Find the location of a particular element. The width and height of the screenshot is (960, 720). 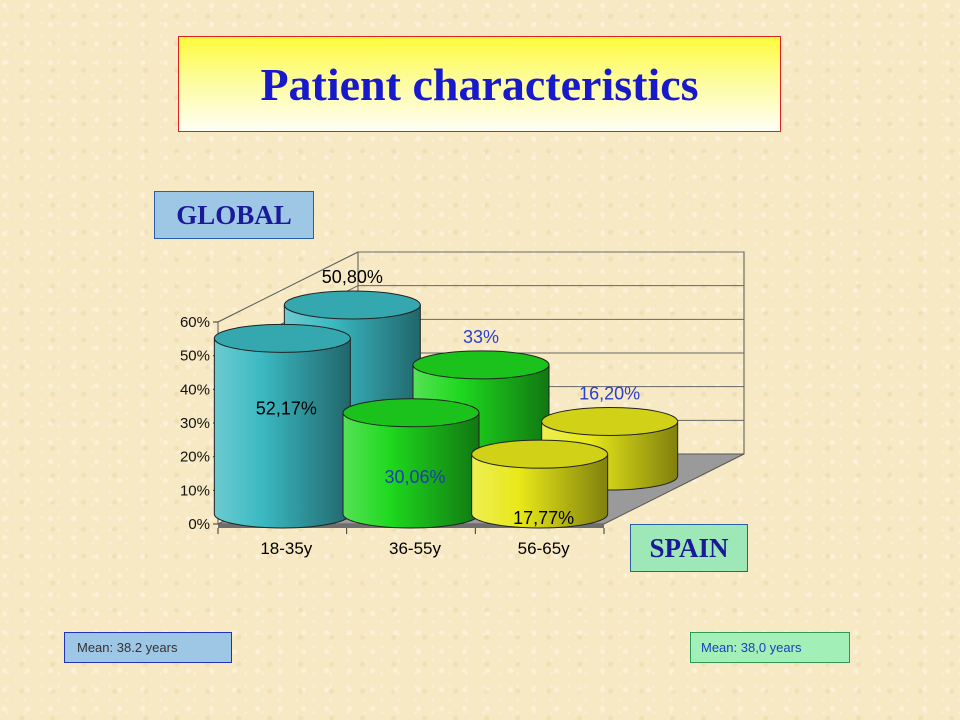

back-bar-label: 16,20% is located at coordinates (609, 393).